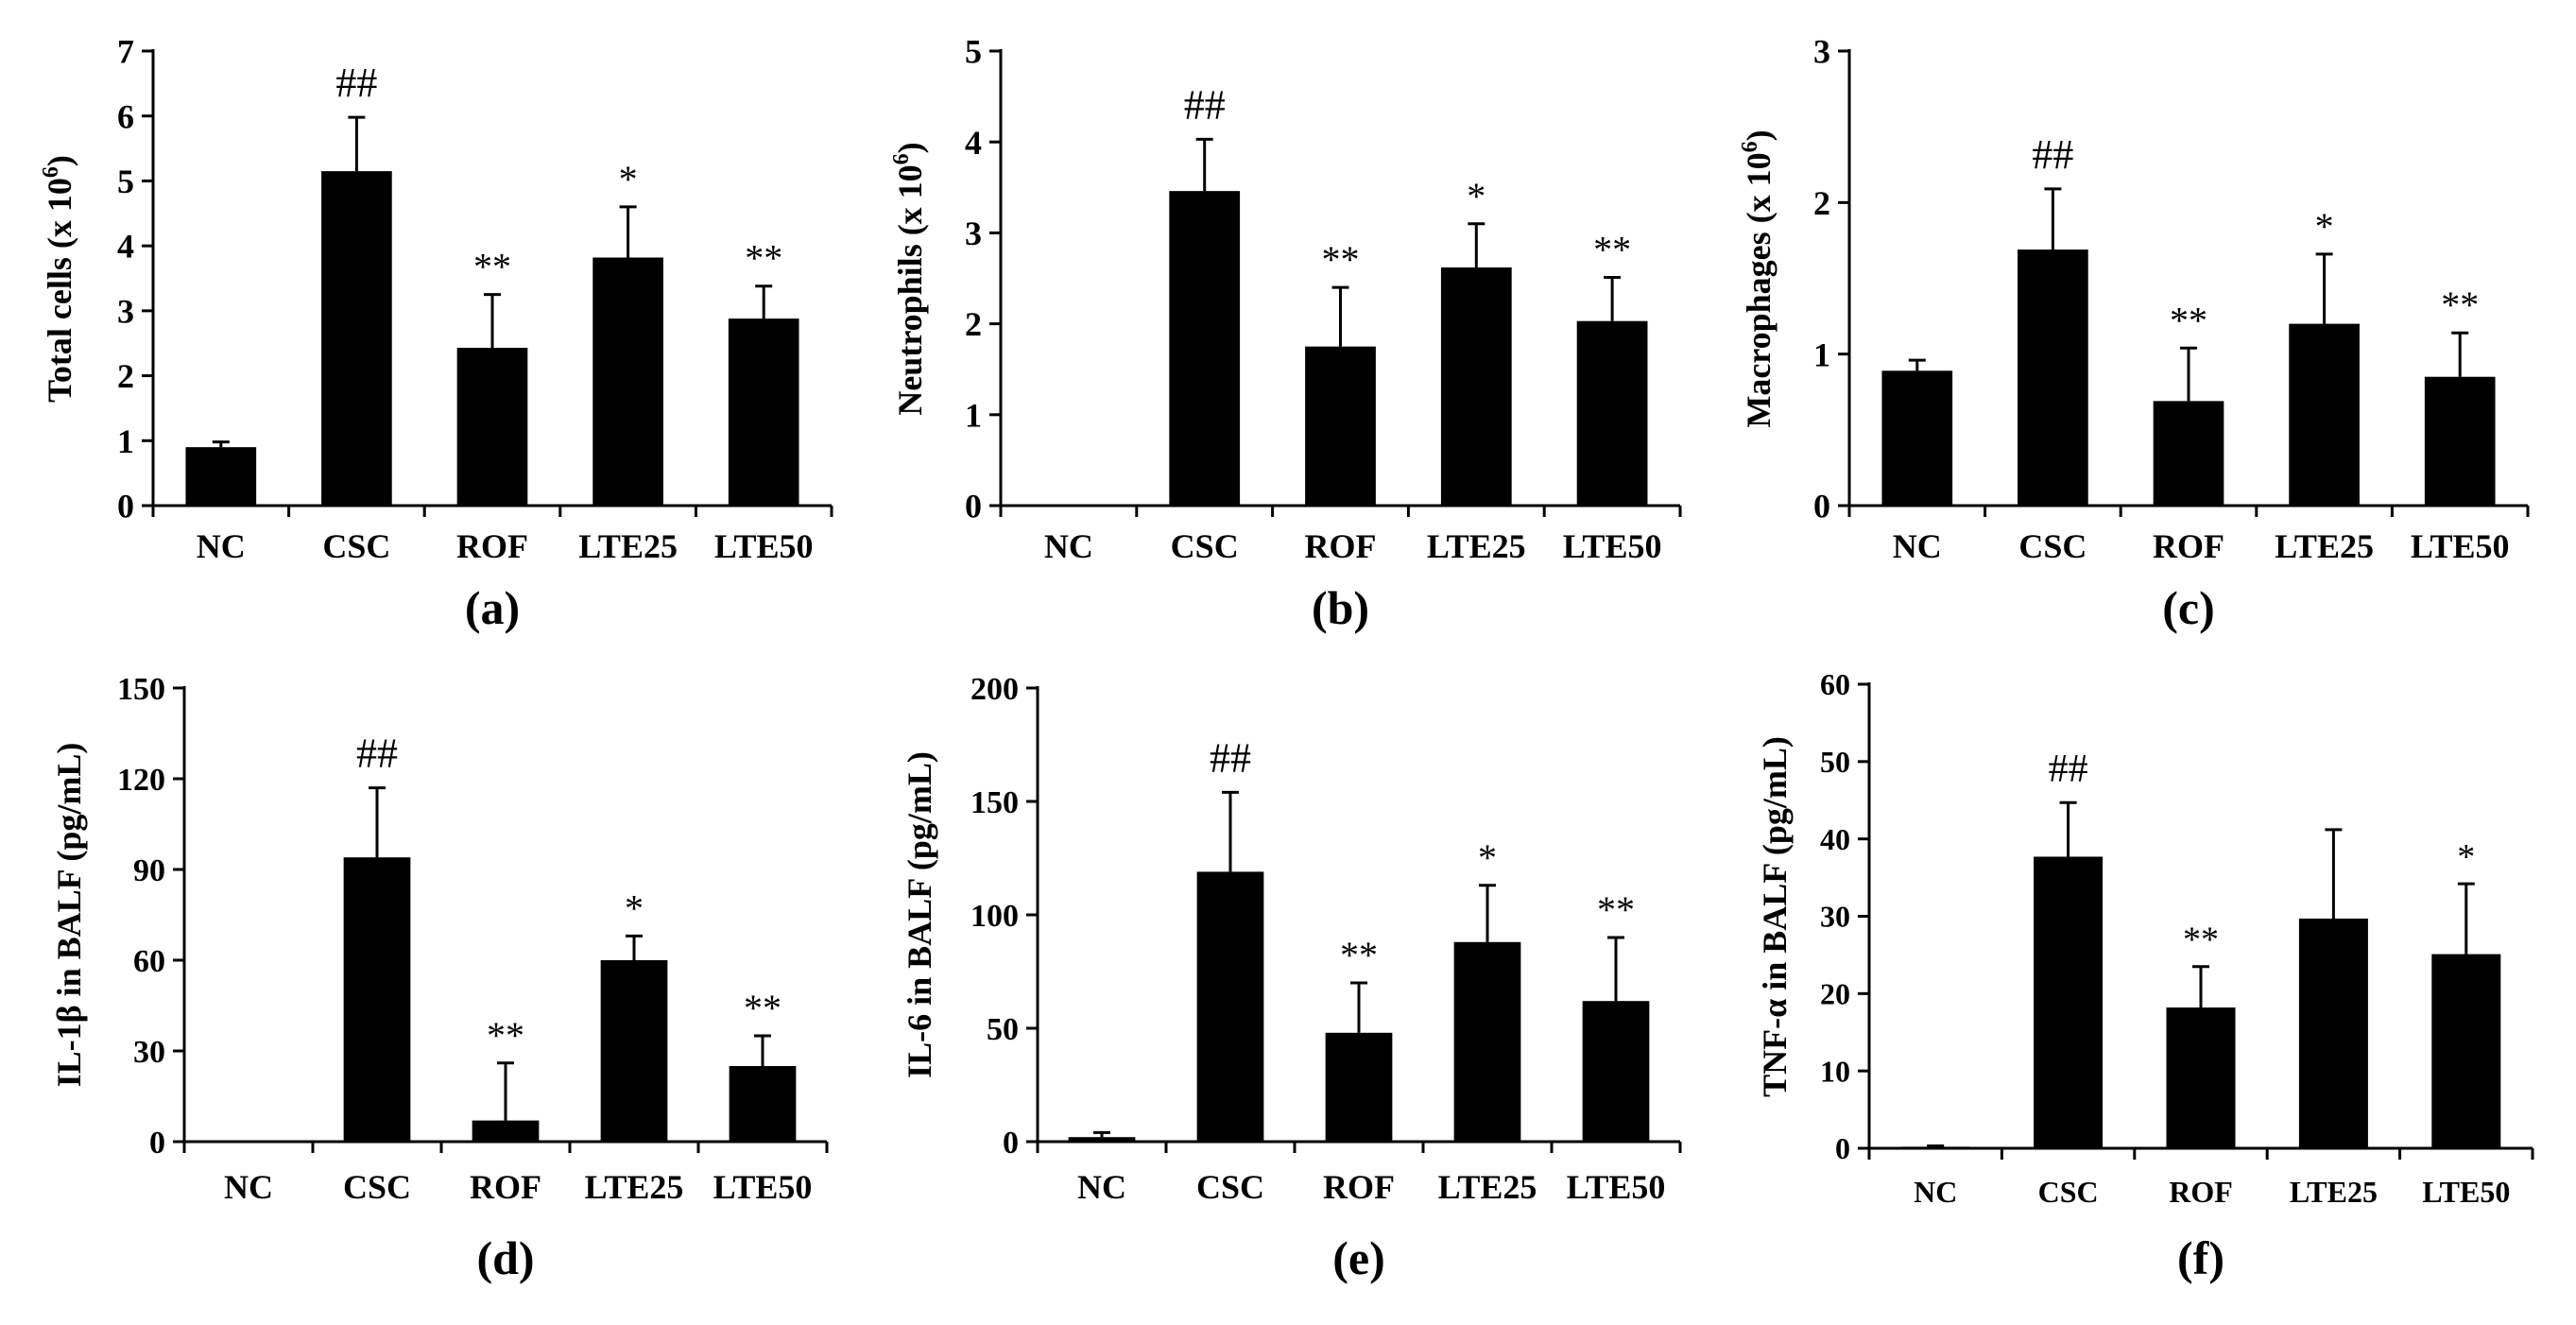 The width and height of the screenshot is (2576, 1325). What do you see at coordinates (505, 1035) in the screenshot?
I see `chart-4-significance-rof: **` at bounding box center [505, 1035].